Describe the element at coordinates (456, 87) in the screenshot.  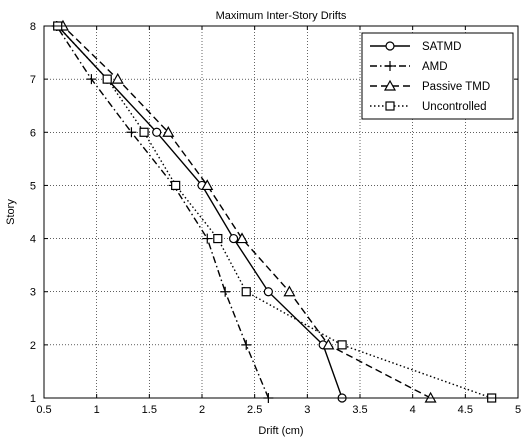
I see `legend-label: Passive TMD` at that location.